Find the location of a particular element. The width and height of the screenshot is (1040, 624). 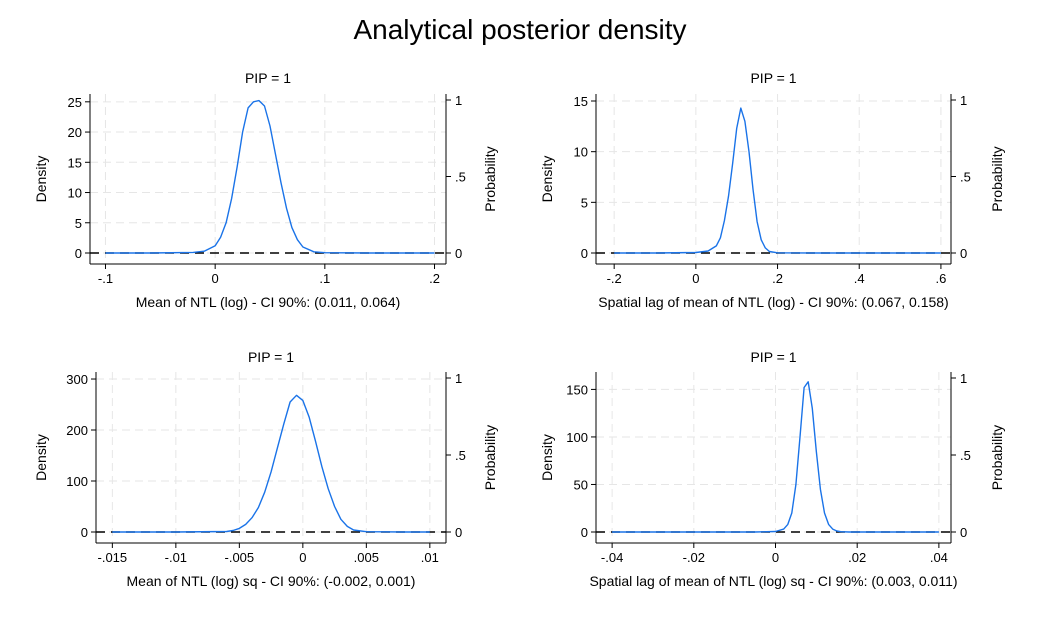

y-tick-label: 20 is located at coordinates (75, 132).